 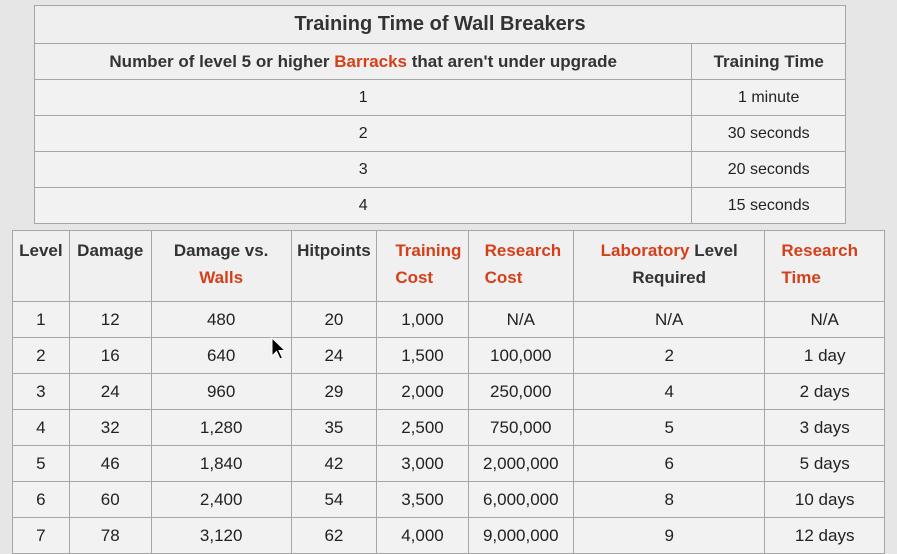 What do you see at coordinates (520, 427) in the screenshot?
I see `research-cost-cell: 750,000` at bounding box center [520, 427].